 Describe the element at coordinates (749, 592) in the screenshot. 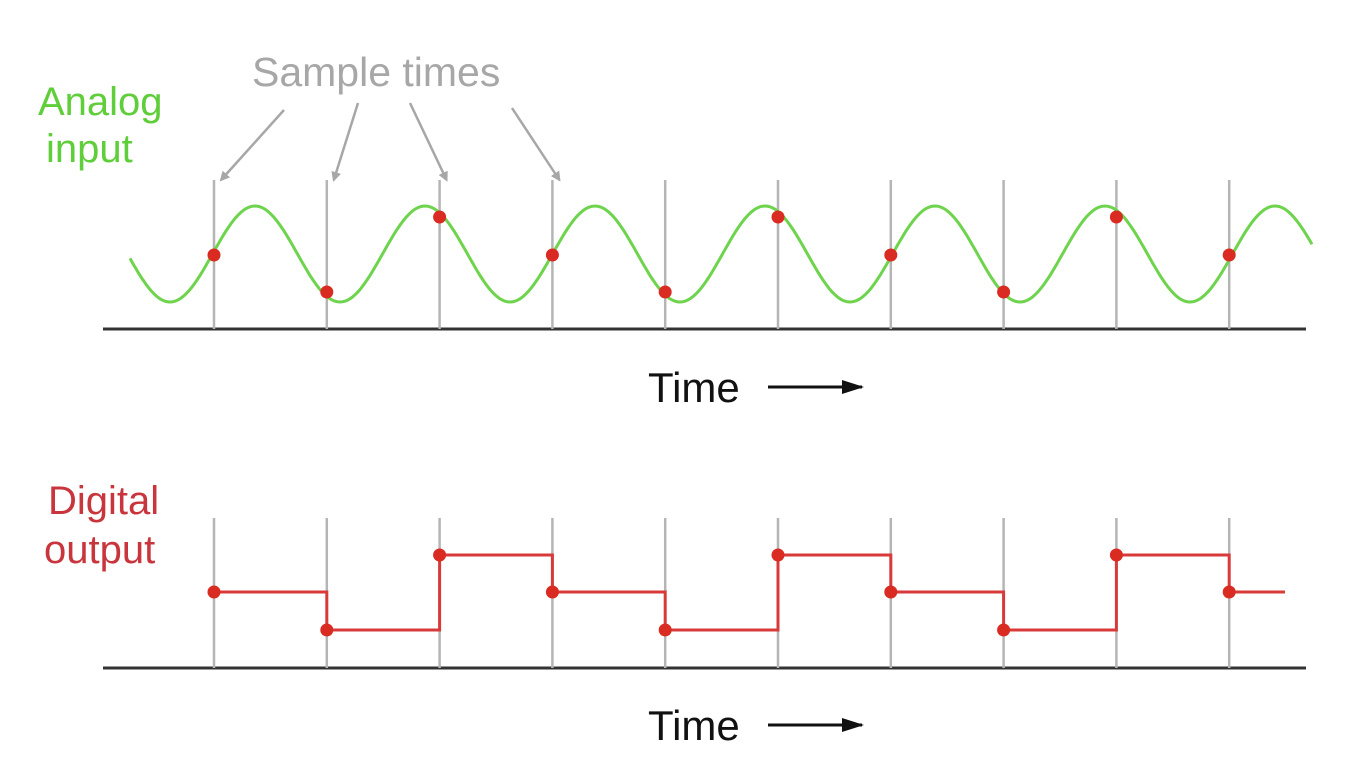

I see `digital-output-waveform` at that location.